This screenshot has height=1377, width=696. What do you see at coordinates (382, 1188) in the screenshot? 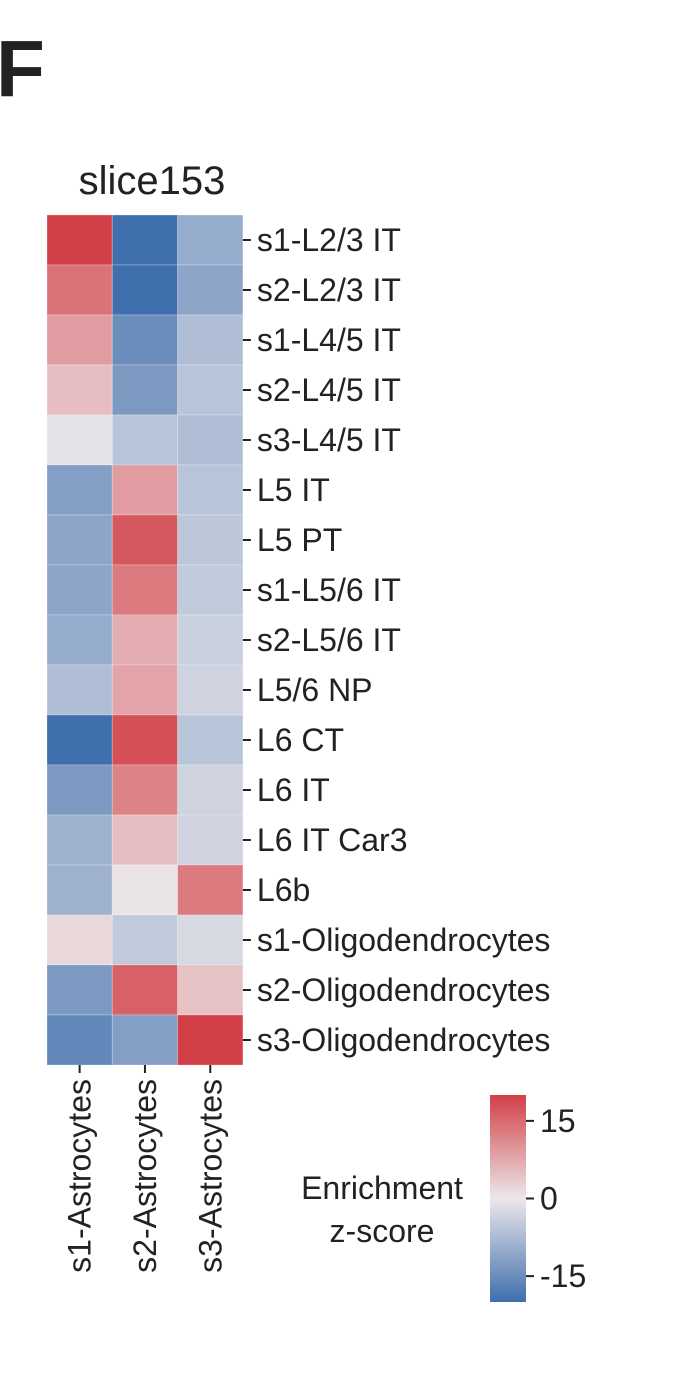
I see `colorbar-label-line-1: Enrichment` at bounding box center [382, 1188].